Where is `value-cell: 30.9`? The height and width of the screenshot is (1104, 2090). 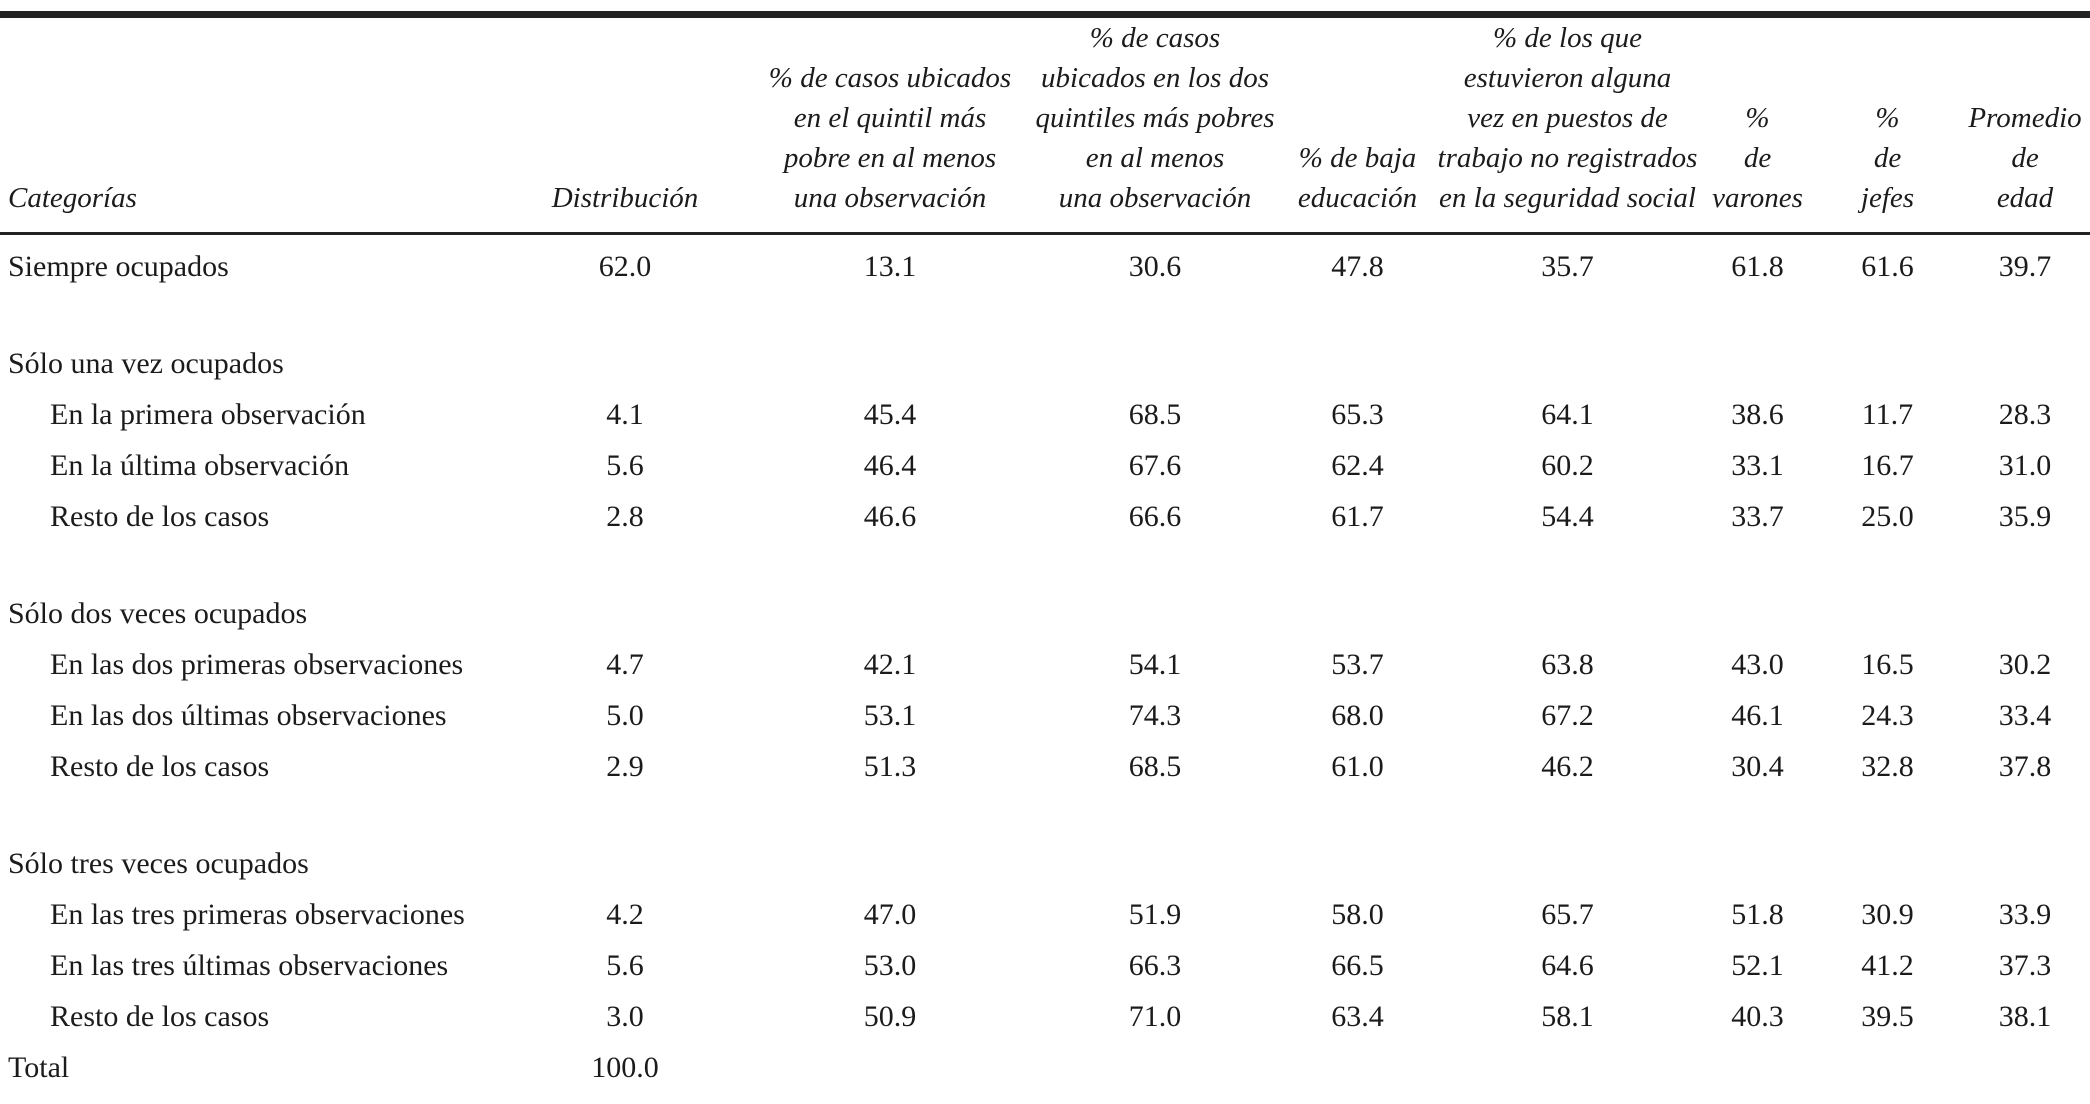
value-cell: 30.9 is located at coordinates (1887, 914).